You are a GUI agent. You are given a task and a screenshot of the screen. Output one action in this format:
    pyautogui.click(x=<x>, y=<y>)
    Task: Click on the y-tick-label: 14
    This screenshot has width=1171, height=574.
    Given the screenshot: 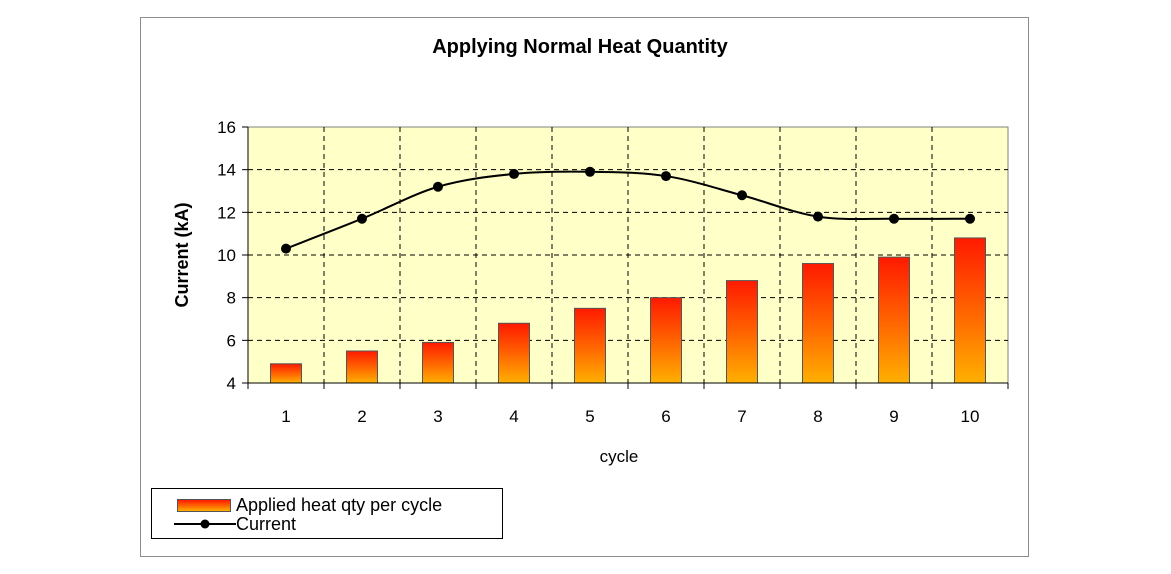 What is the action you would take?
    pyautogui.click(x=226, y=170)
    